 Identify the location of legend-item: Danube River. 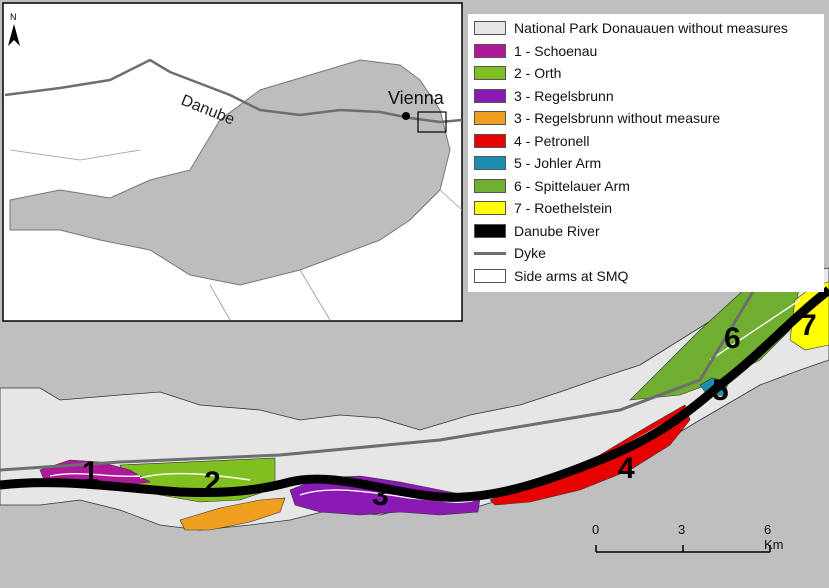
(537, 231).